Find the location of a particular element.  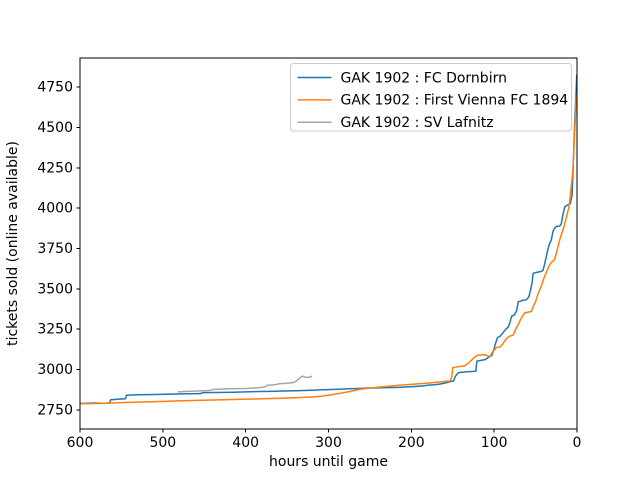

x-tick-label: 600 is located at coordinates (80, 443).